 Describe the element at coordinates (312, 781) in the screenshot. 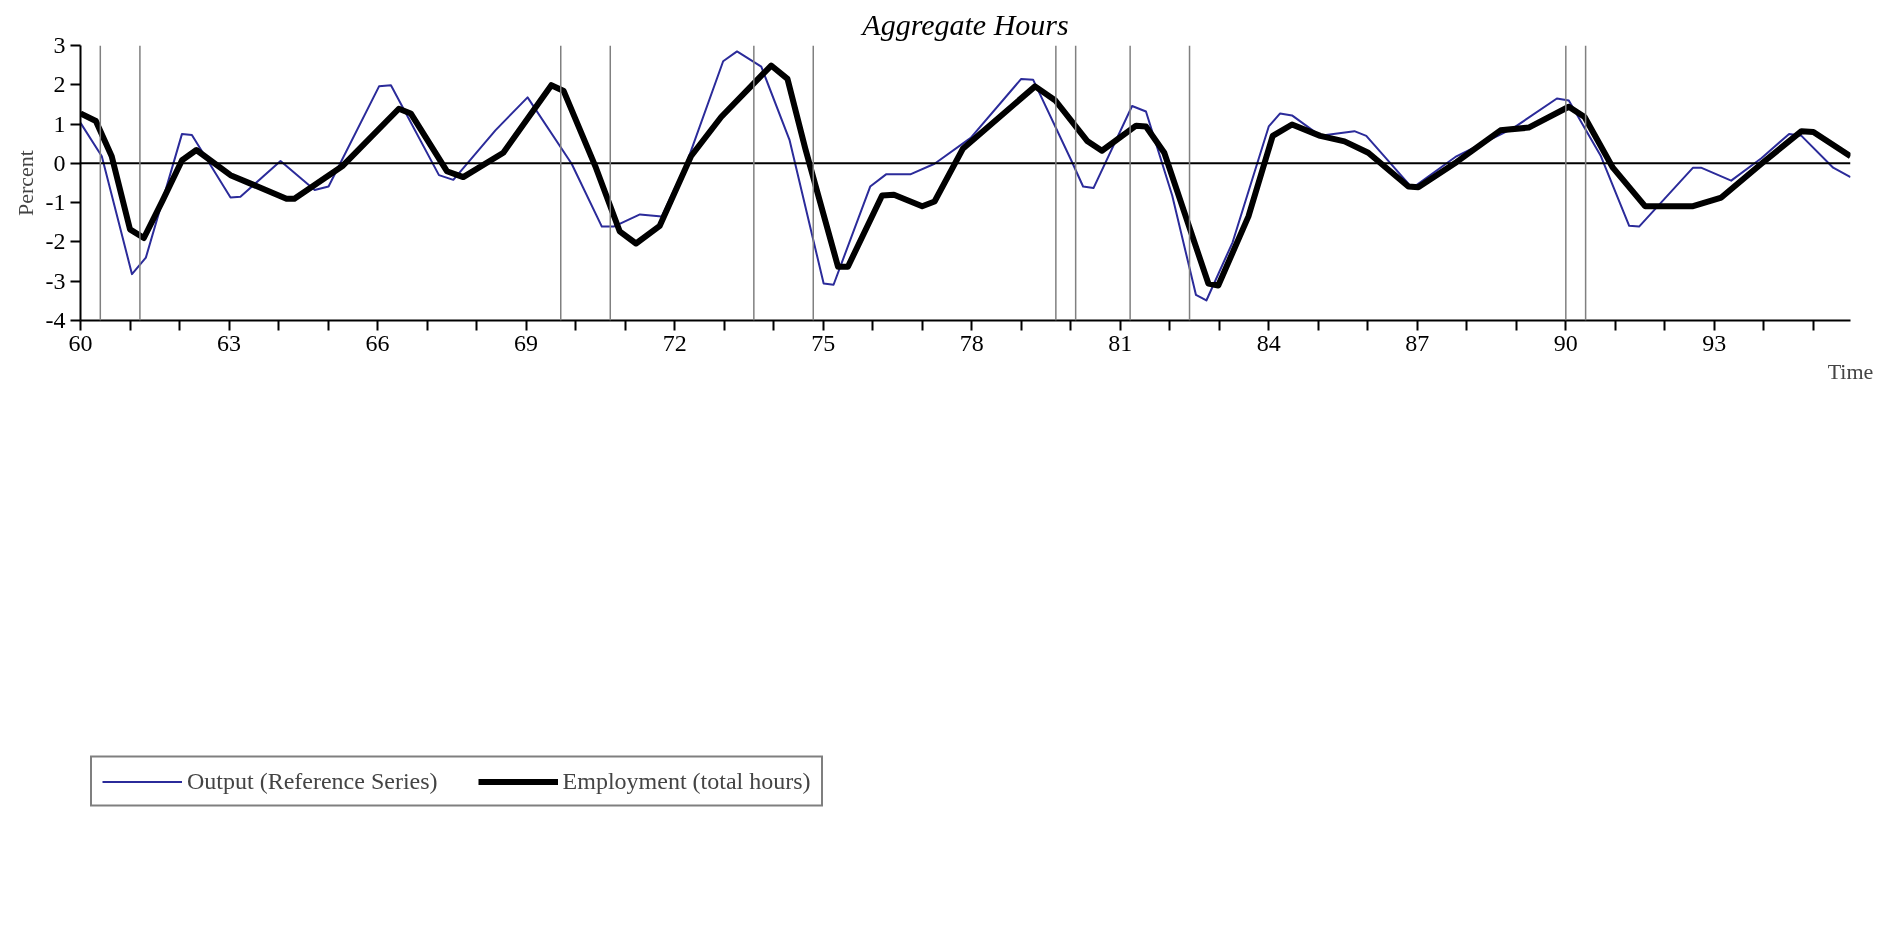

I see `legend-label: Output (Reference Series)` at that location.